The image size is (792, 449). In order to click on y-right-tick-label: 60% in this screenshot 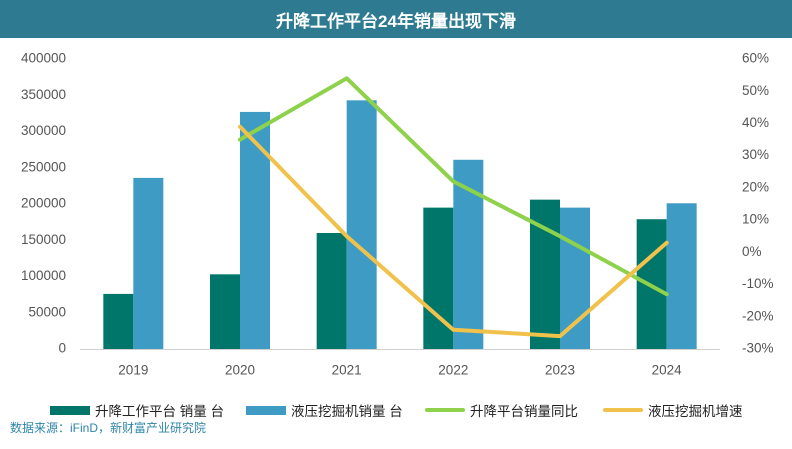, I will do `click(755, 58)`.